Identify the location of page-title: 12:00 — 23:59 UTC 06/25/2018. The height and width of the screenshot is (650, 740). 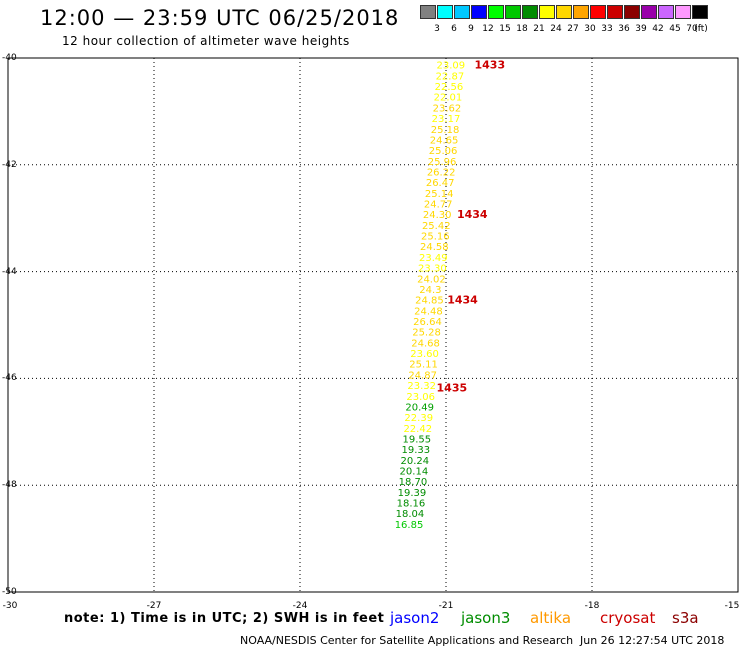
(220, 18).